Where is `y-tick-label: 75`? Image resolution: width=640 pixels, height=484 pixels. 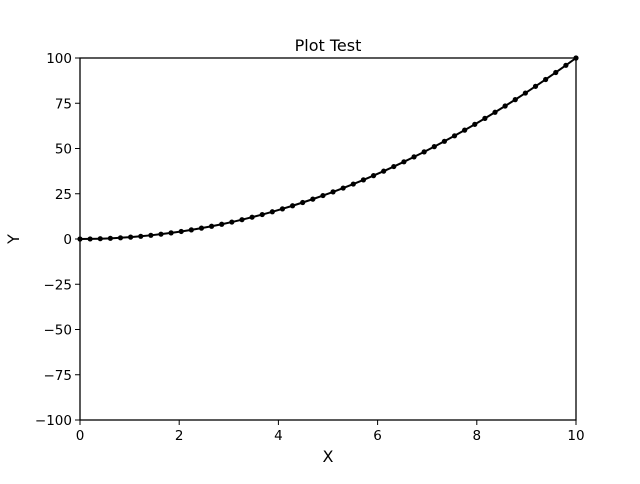 y-tick-label: 75 is located at coordinates (63, 104).